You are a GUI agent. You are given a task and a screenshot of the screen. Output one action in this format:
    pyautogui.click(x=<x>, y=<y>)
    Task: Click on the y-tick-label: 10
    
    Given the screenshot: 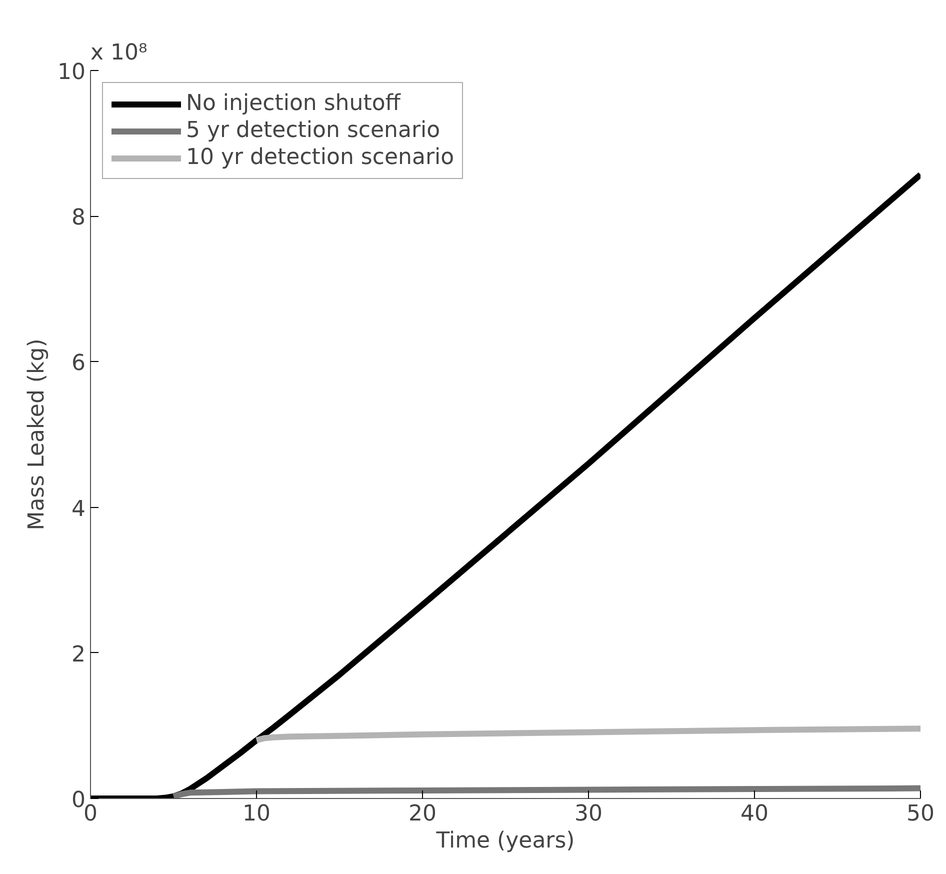 What is the action you would take?
    pyautogui.click(x=72, y=72)
    